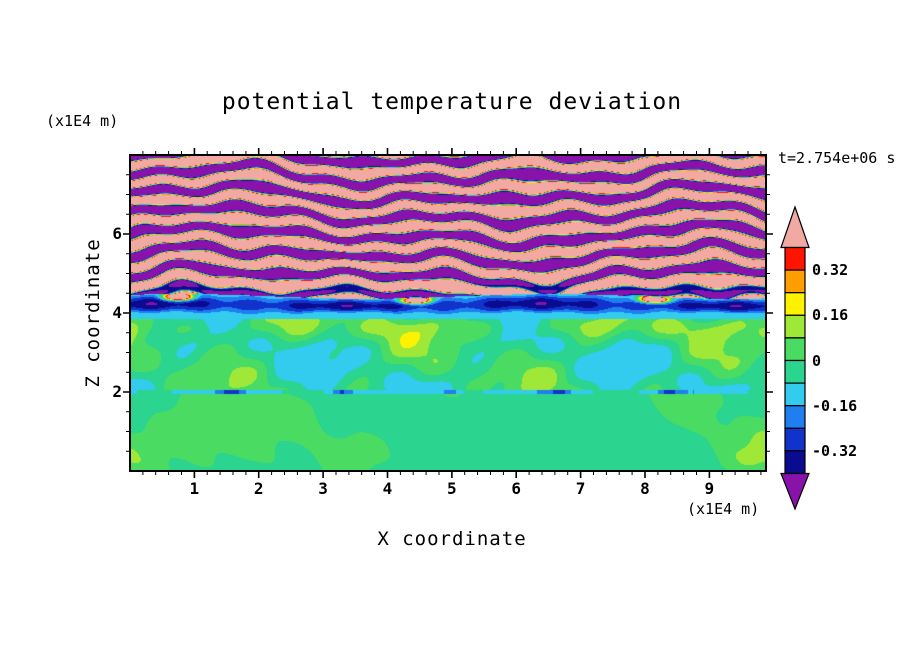 Image resolution: width=904 pixels, height=654 pixels. I want to click on x-tick-label: 6, so click(516, 488).